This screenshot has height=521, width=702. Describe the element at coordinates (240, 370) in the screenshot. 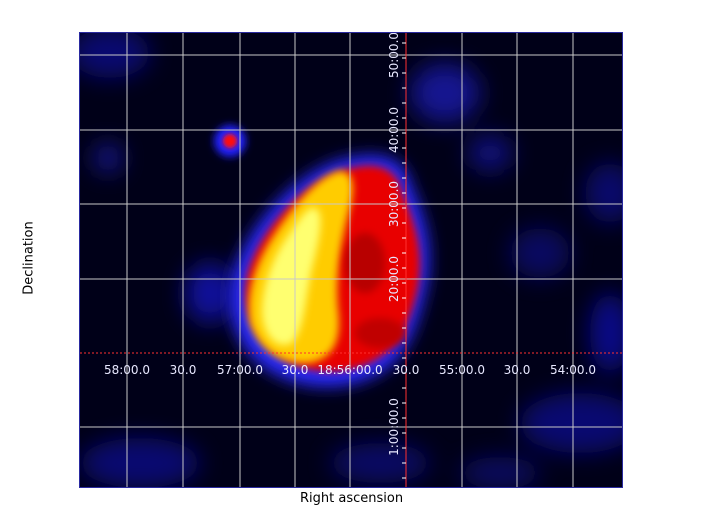

I see `ra-tick-label: 57:00.0` at that location.